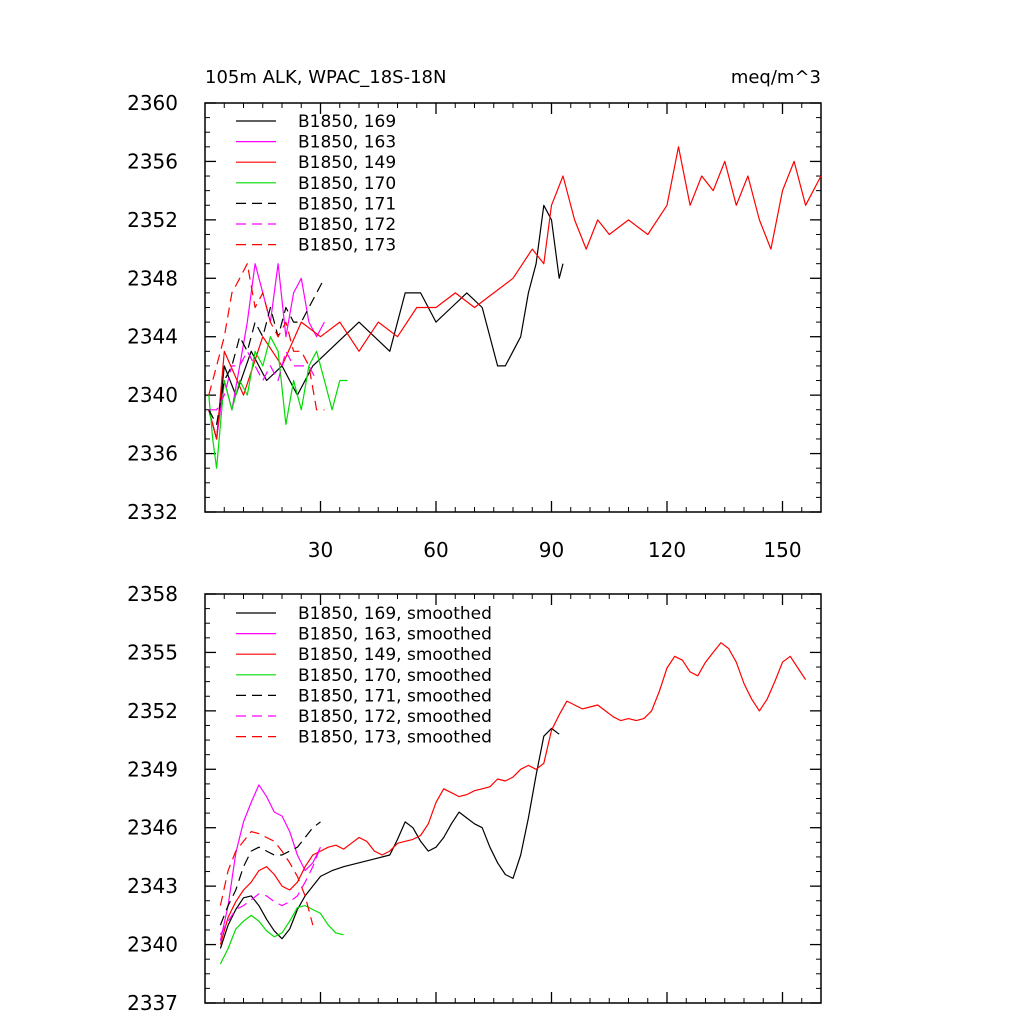 This screenshot has width=1024, height=1024. What do you see at coordinates (320, 550) in the screenshot?
I see `x-tick-label: 30` at bounding box center [320, 550].